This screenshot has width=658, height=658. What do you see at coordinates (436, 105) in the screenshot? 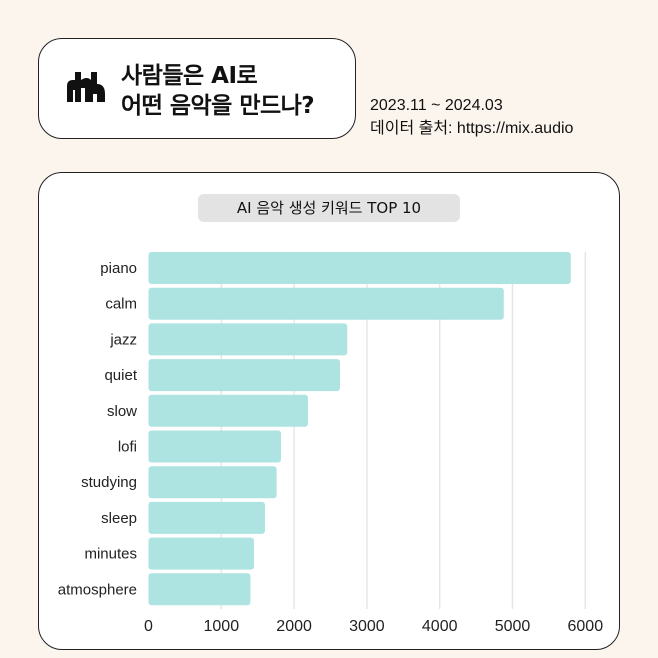
I see `period: 2023.11 ~ 2024.03` at bounding box center [436, 105].